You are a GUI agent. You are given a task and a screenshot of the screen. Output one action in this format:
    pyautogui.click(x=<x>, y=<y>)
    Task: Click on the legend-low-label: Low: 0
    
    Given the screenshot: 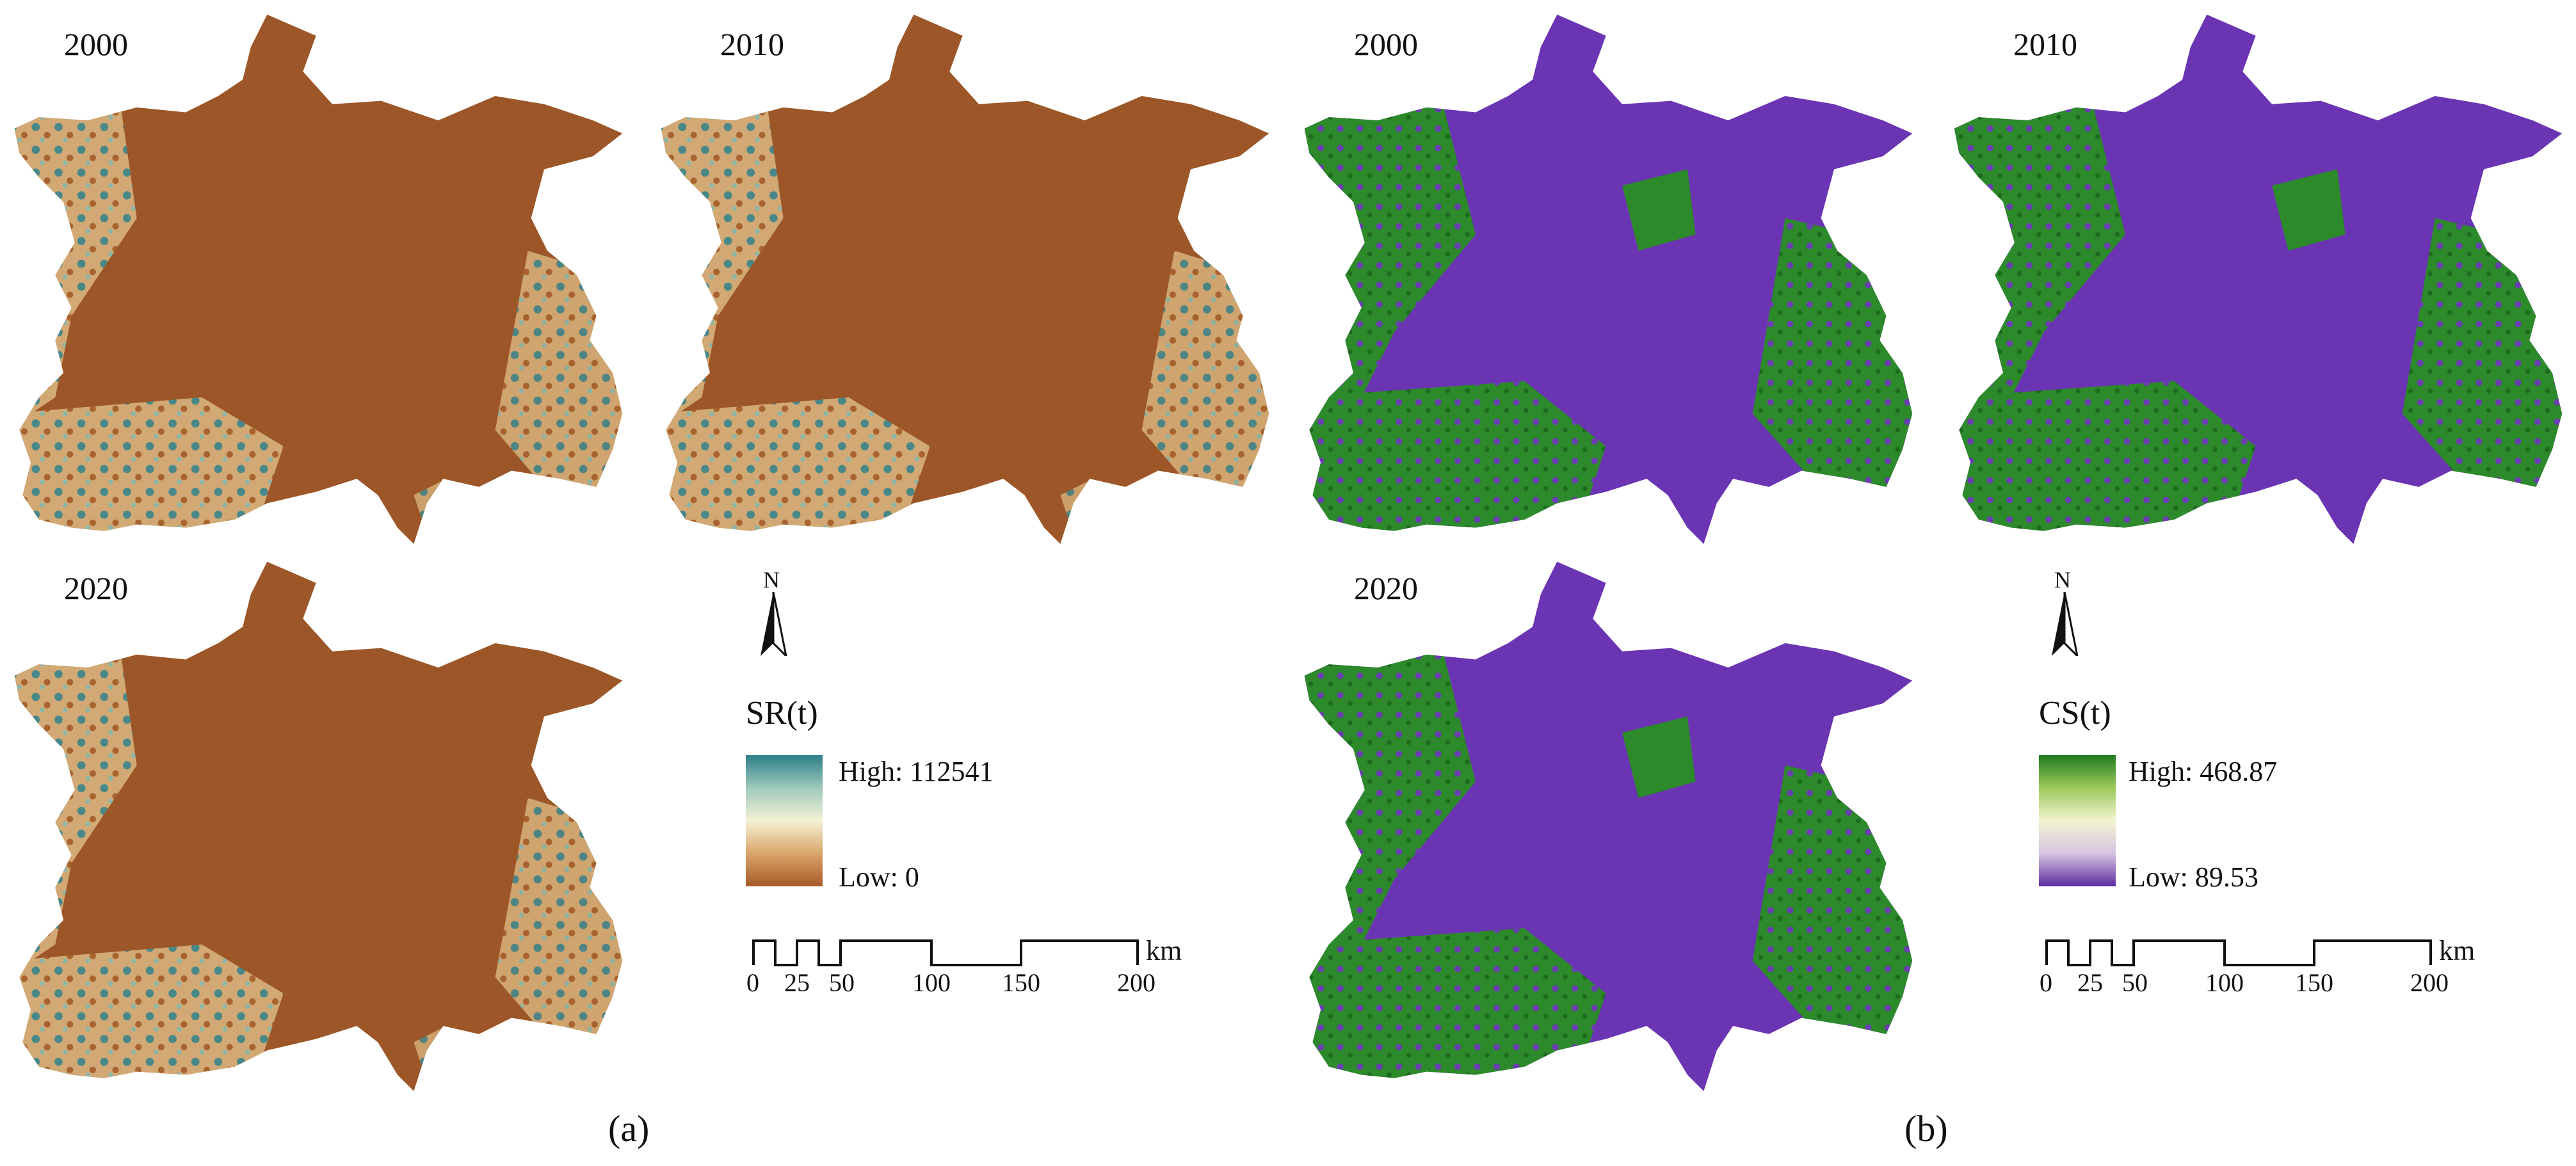 What is the action you would take?
    pyautogui.click(x=879, y=877)
    